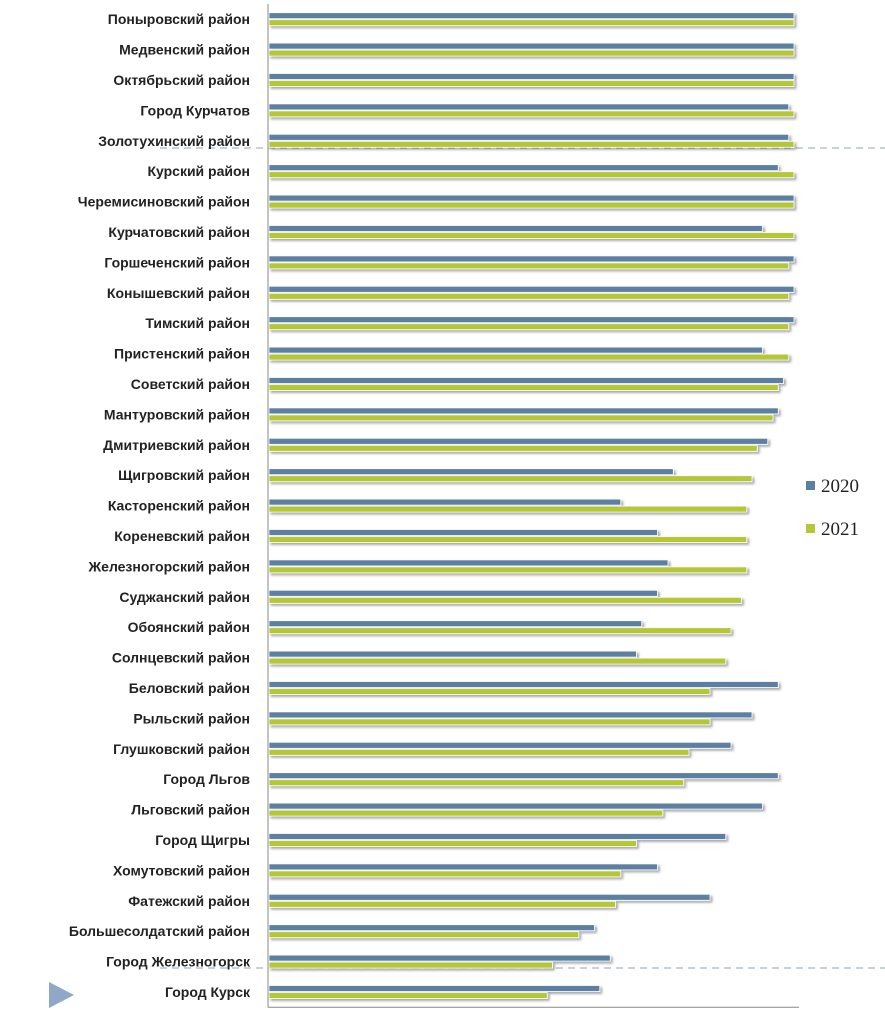  Describe the element at coordinates (191, 718) in the screenshot. I see `category-label: Рыльский район` at that location.